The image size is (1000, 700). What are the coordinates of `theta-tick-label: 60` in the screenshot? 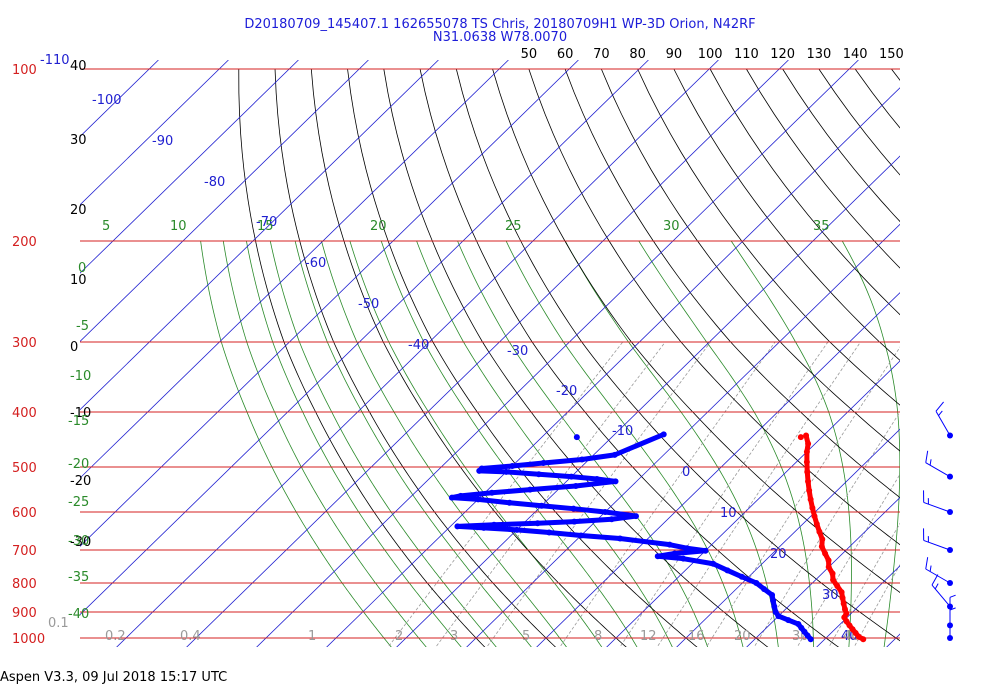 It's located at (565, 54).